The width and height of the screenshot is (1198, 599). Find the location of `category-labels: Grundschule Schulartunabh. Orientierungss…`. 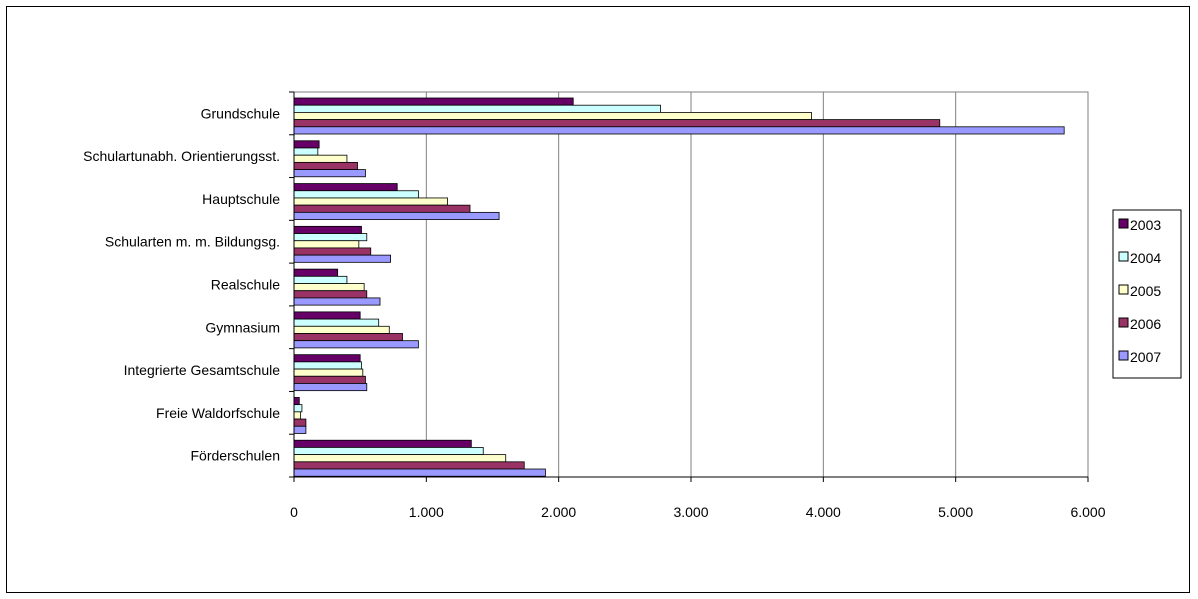

category-labels: Grundschule Schulartunabh. Orientierungss… is located at coordinates (181, 284).